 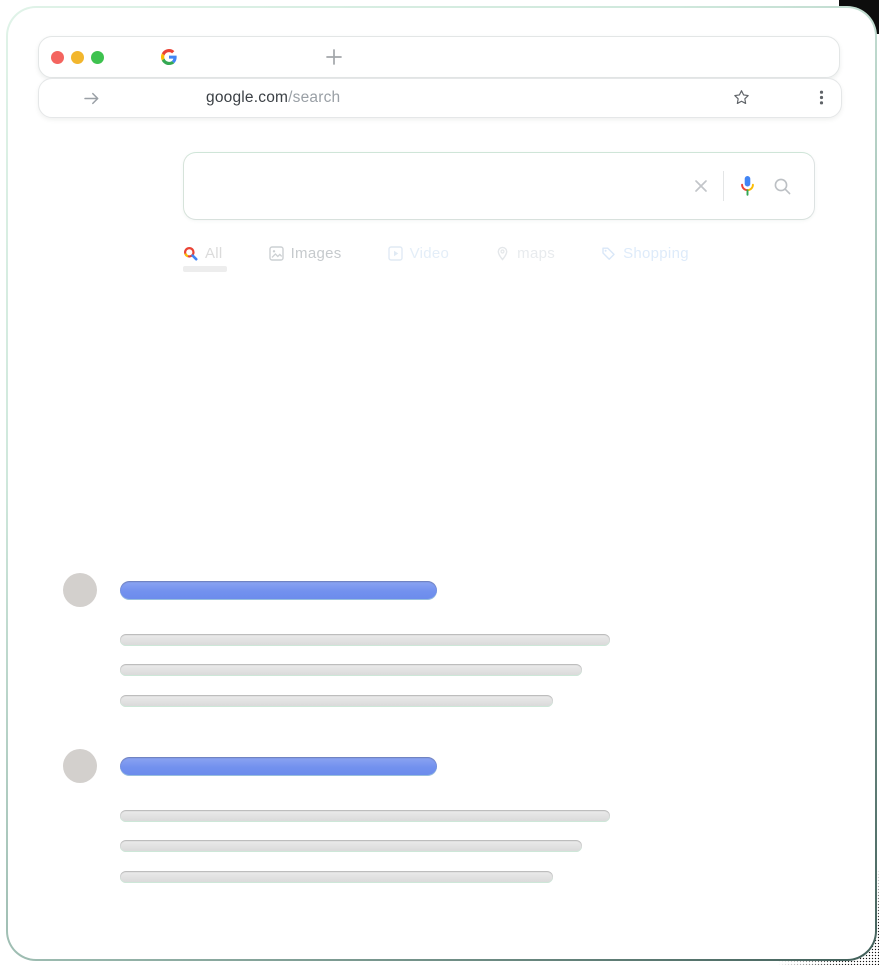 I want to click on tab-label: Shopping, so click(x=656, y=253).